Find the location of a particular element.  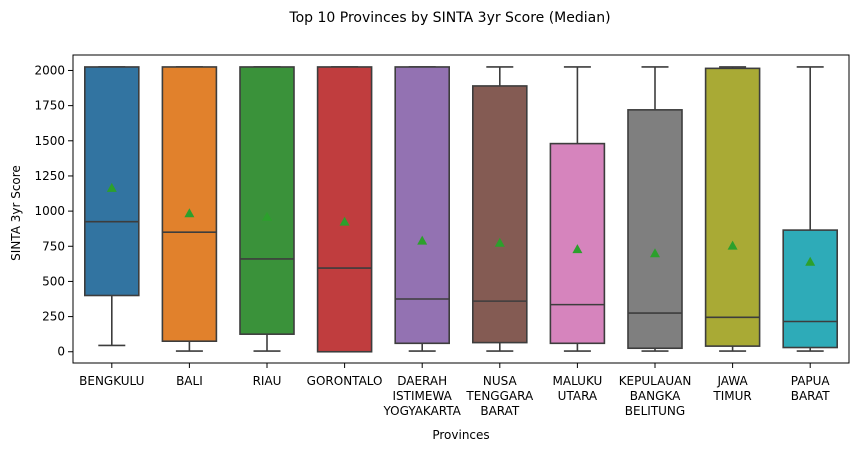

x-tick-label-line: JAWA is located at coordinates (732, 381).